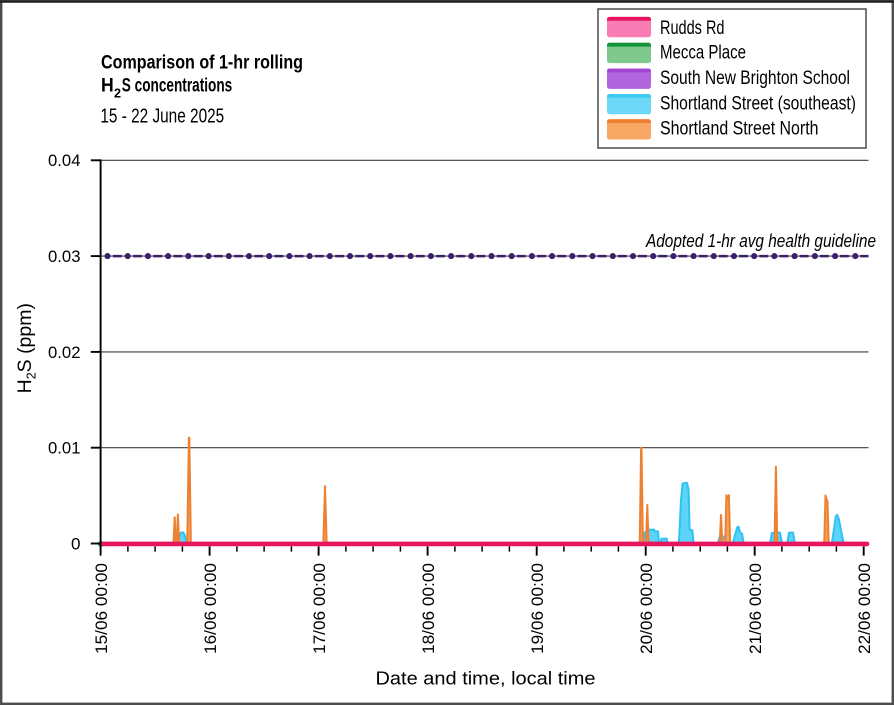 The width and height of the screenshot is (894, 705). I want to click on svg-text: 19/06 00:00, so click(537, 608).